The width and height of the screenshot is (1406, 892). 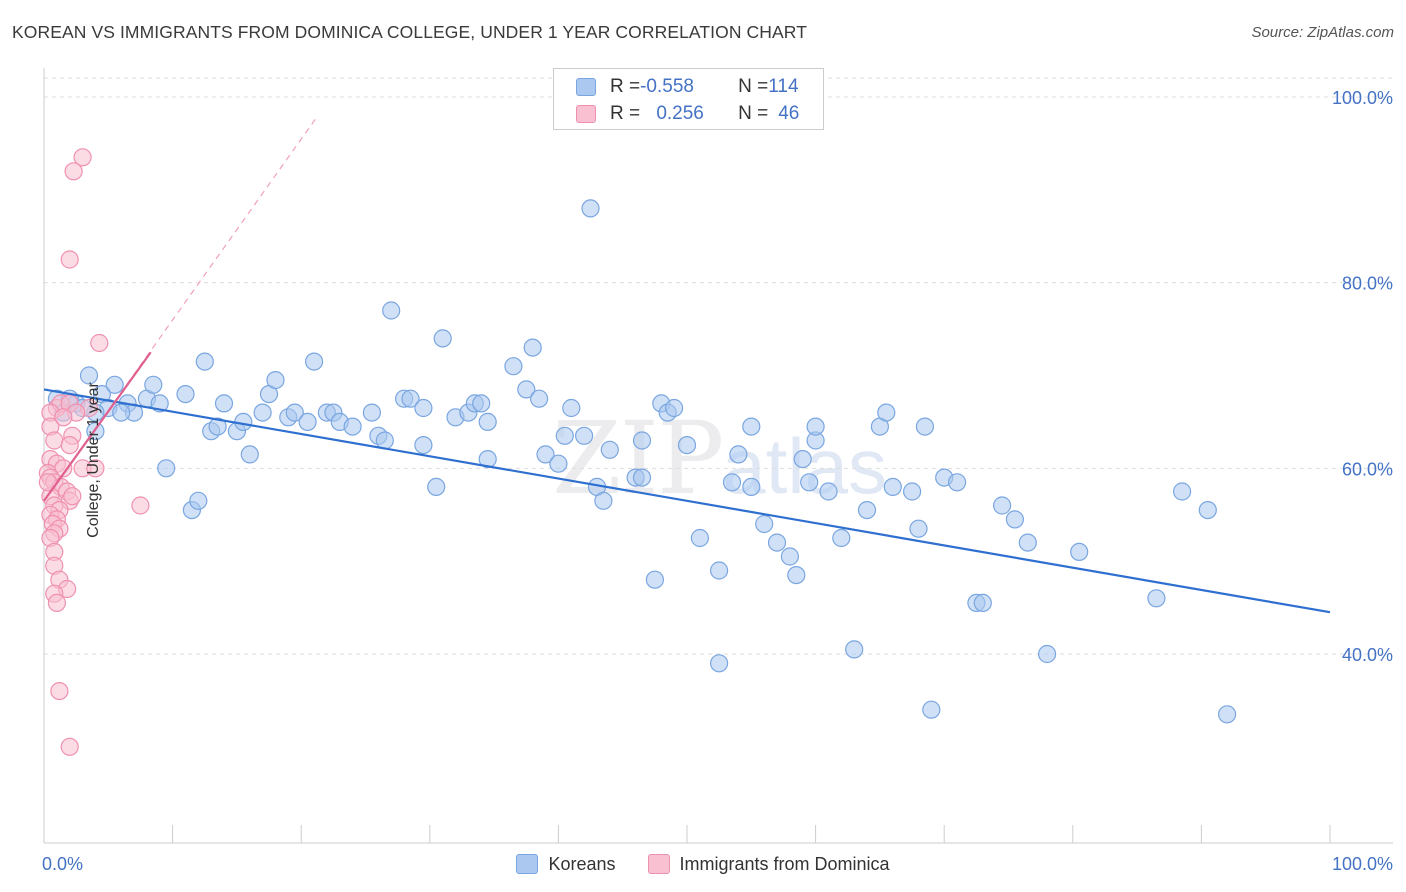 What do you see at coordinates (625, 86) in the screenshot?
I see `legend-r-label: R =` at bounding box center [625, 86].